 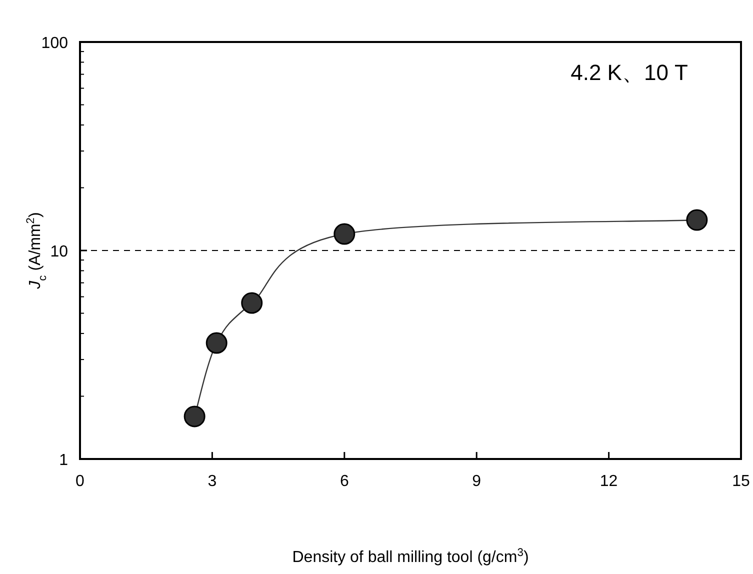 I want to click on y-tick-label: 10, so click(x=59, y=252).